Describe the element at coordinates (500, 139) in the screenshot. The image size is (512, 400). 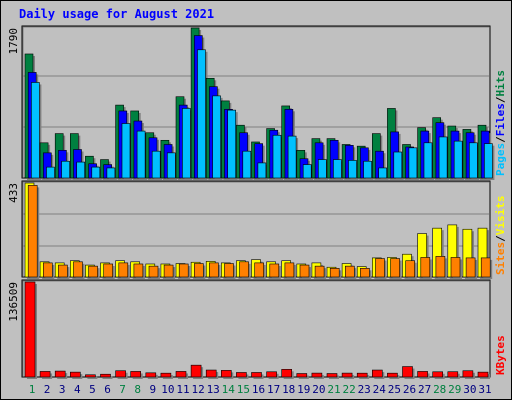
I see `legend-entry-top-1: /` at that location.